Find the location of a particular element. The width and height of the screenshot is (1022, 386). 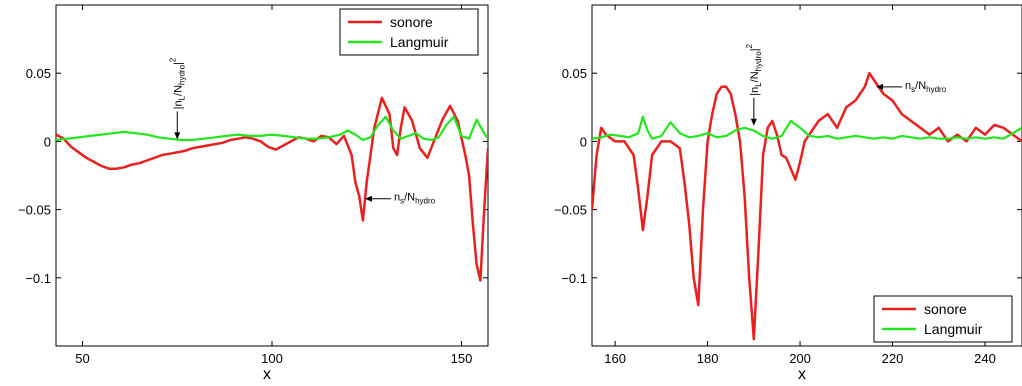

x-tick-label: 150 is located at coordinates (462, 358).